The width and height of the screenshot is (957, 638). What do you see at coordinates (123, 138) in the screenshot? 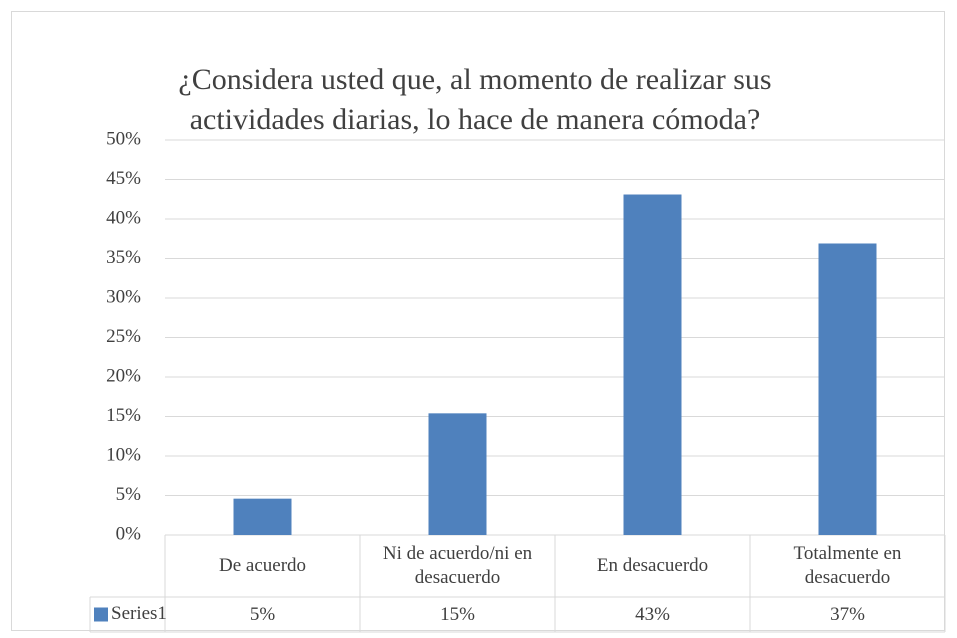
I see `y-tick-label: 50%` at bounding box center [123, 138].